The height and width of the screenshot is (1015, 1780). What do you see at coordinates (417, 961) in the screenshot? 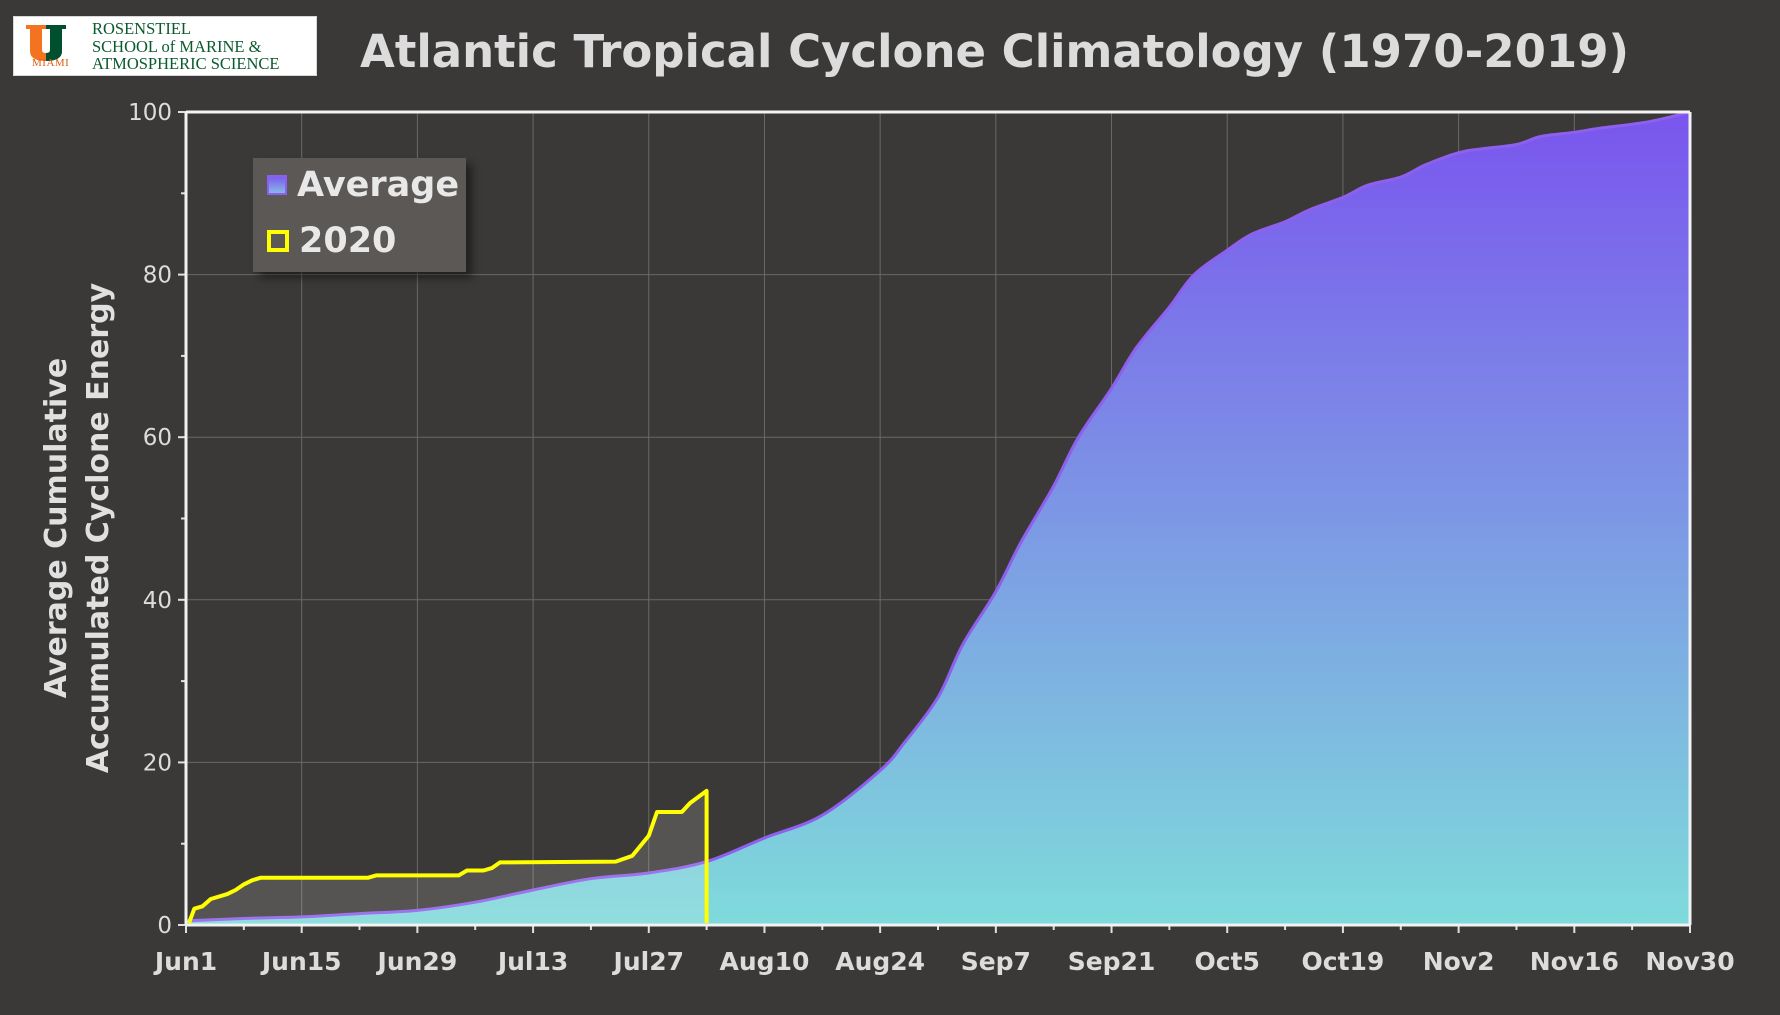
I see `x-tick-label: Jun29` at bounding box center [417, 961].